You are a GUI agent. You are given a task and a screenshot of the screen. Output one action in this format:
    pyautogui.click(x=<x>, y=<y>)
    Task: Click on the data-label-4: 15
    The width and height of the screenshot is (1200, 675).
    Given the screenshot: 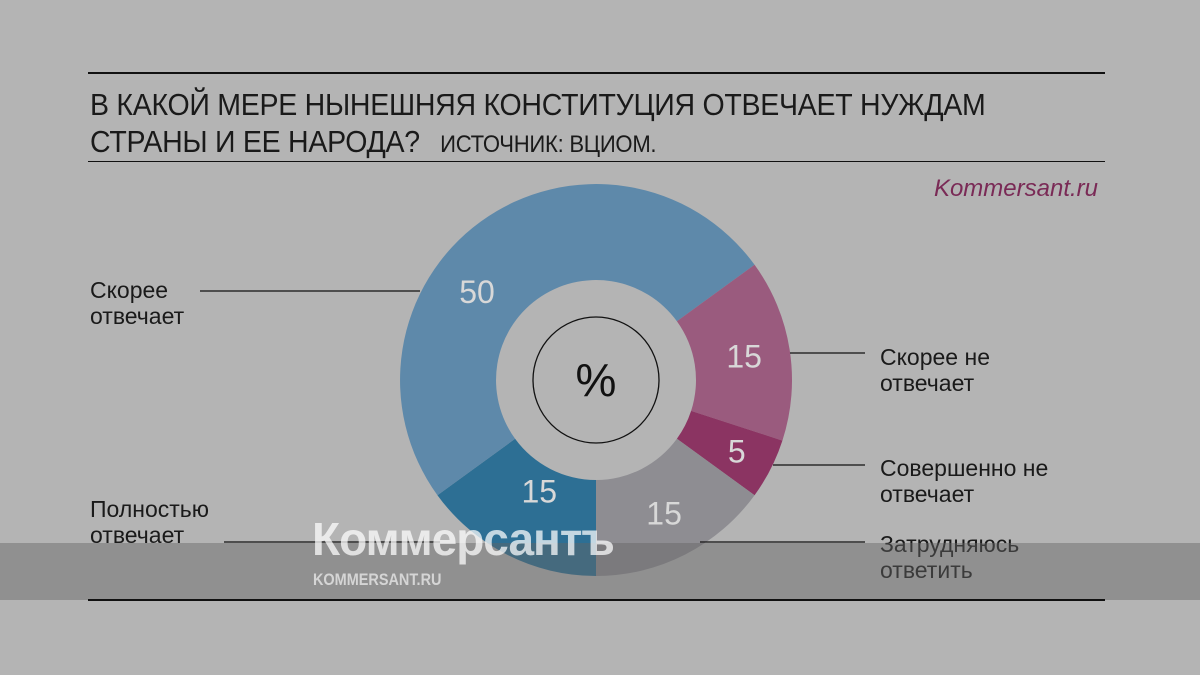 What is the action you would take?
    pyautogui.click(x=664, y=514)
    